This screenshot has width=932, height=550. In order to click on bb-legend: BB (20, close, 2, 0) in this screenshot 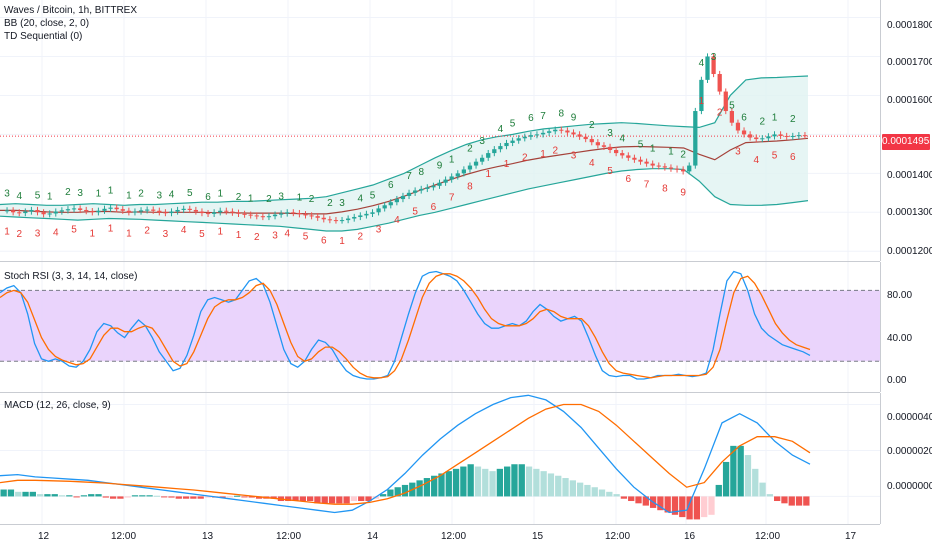, I will do `click(47, 23)`.